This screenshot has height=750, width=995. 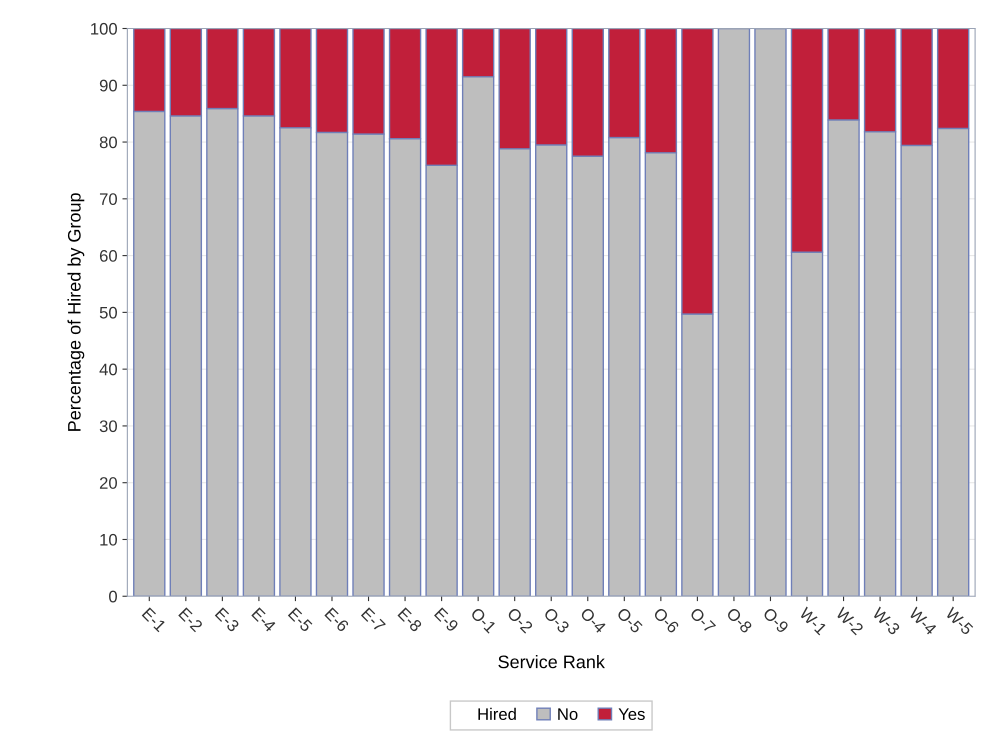 I want to click on y-tick-label: 0, so click(x=113, y=596).